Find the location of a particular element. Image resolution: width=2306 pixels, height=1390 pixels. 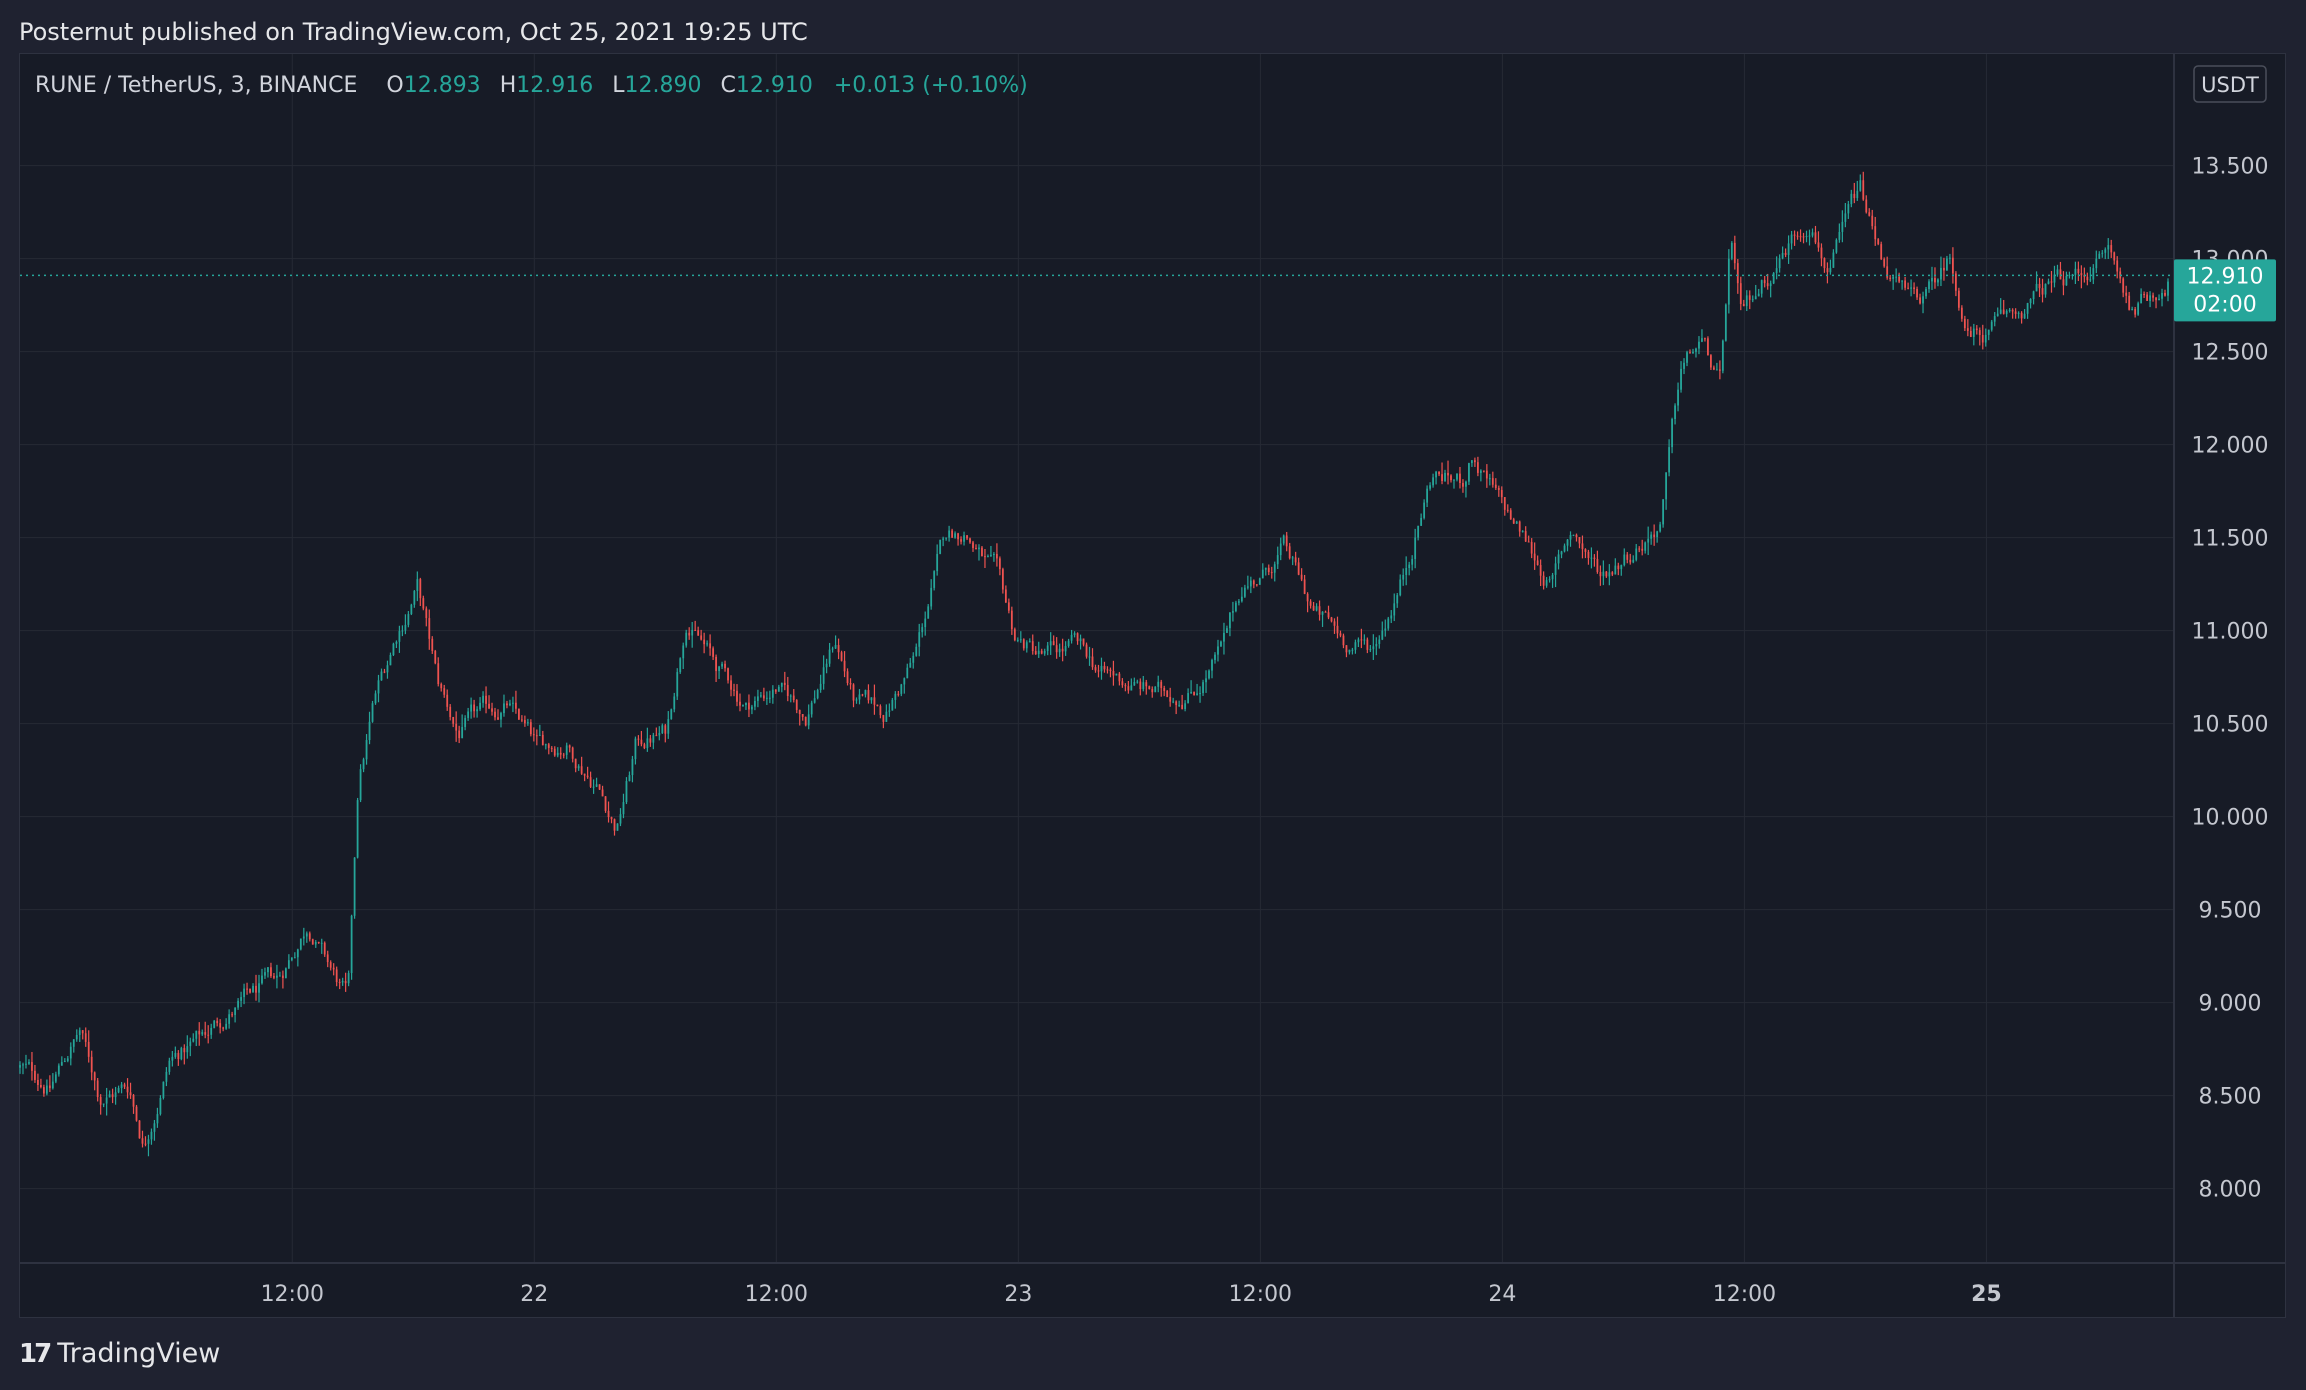

symbol-label: RUNE / TetherUS, 3, BINANCE is located at coordinates (196, 85).